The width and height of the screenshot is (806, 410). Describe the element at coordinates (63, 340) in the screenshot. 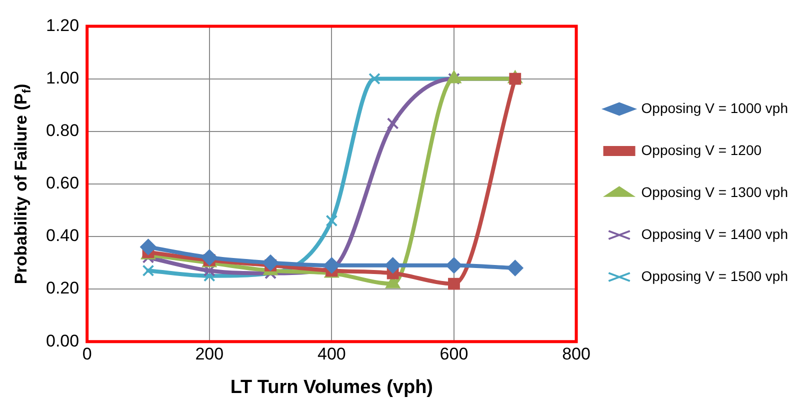

I see `y-tick-label: 0.00` at that location.